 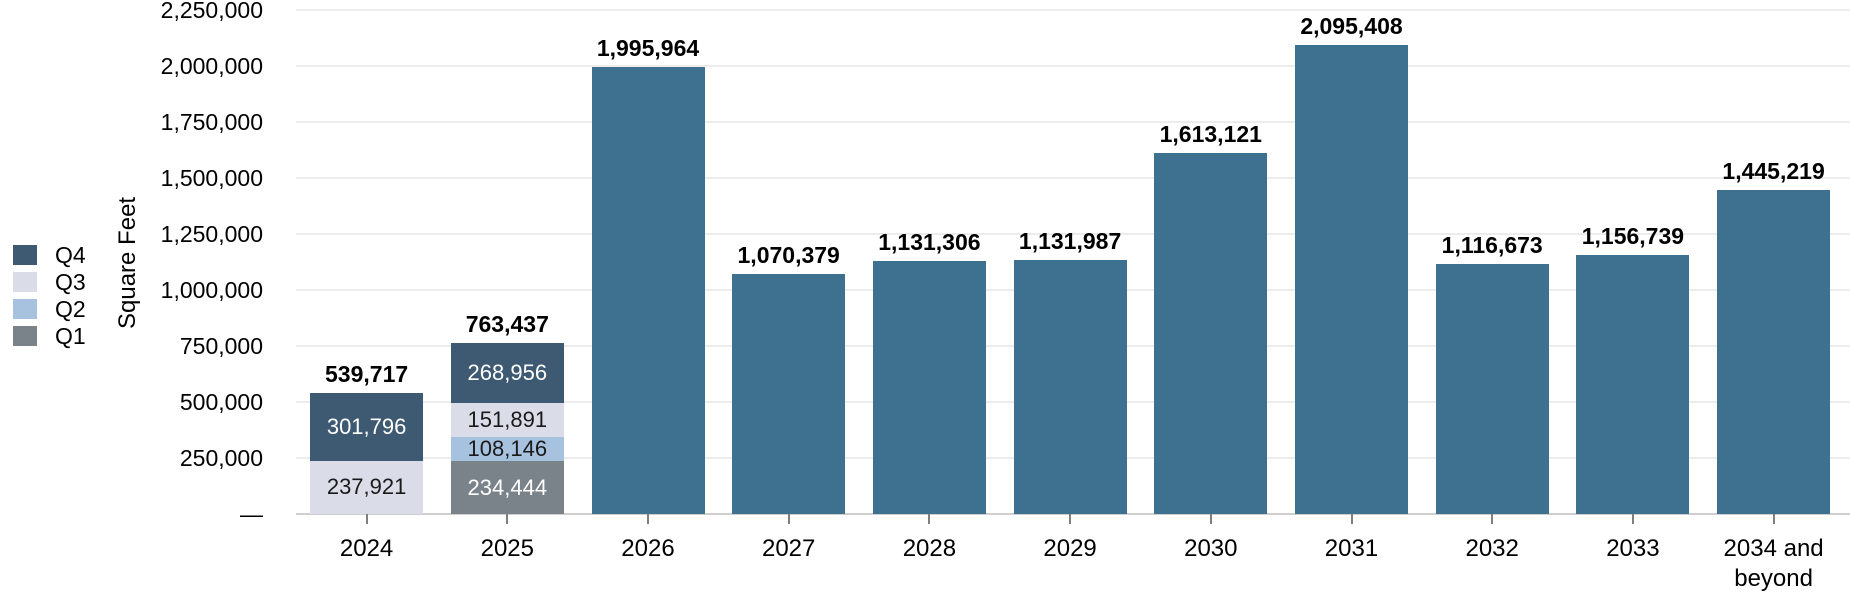 What do you see at coordinates (1633, 235) in the screenshot?
I see `bar-total-label: 1,156,739` at bounding box center [1633, 235].